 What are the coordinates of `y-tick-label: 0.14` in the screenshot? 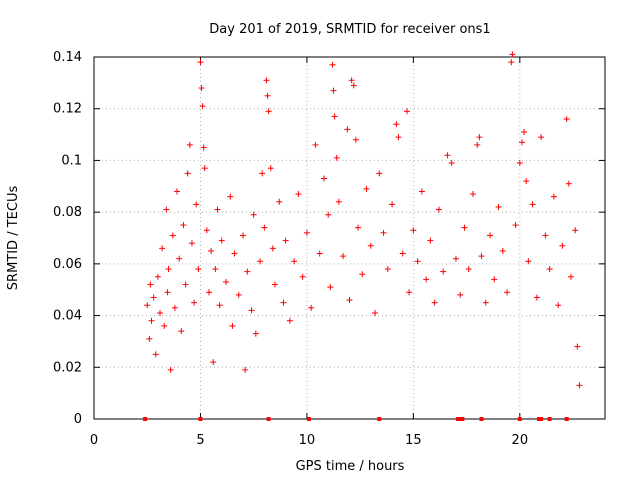 It's located at (67, 57).